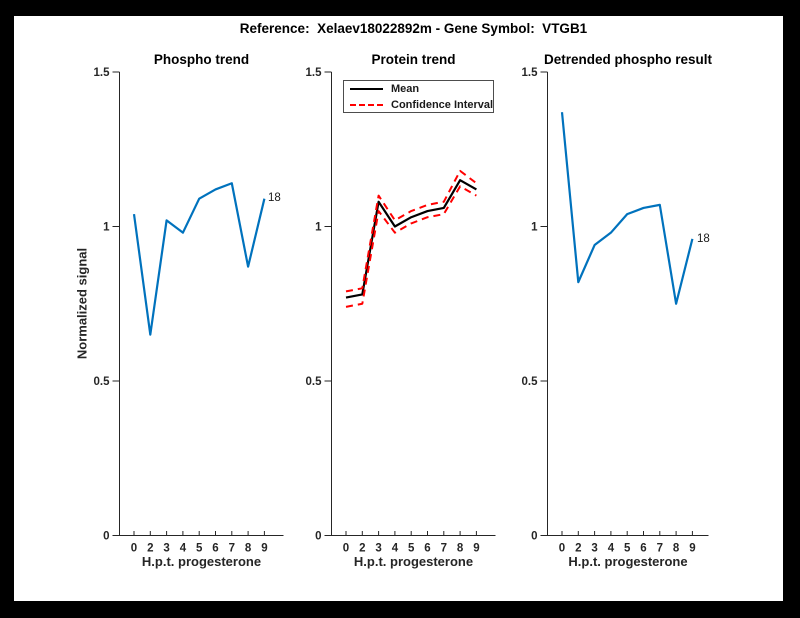 Image resolution: width=800 pixels, height=618 pixels. I want to click on y-axis-label: Normalized signal, so click(82, 303).